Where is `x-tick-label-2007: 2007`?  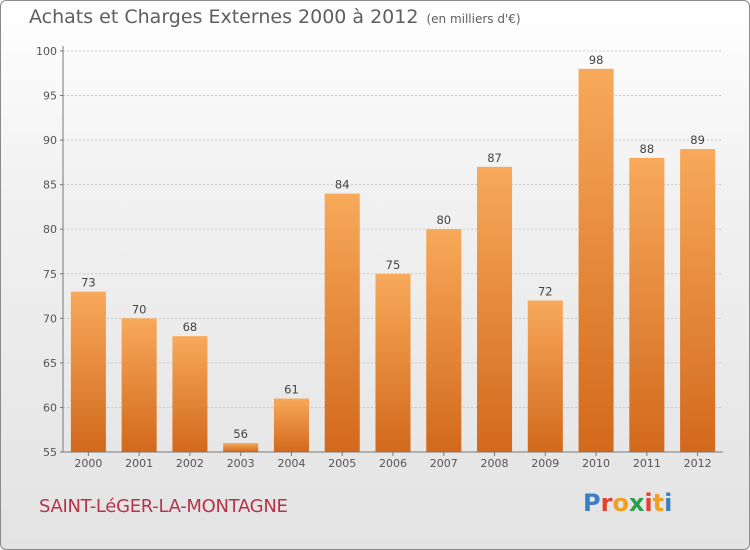
x-tick-label-2007: 2007 is located at coordinates (444, 463).